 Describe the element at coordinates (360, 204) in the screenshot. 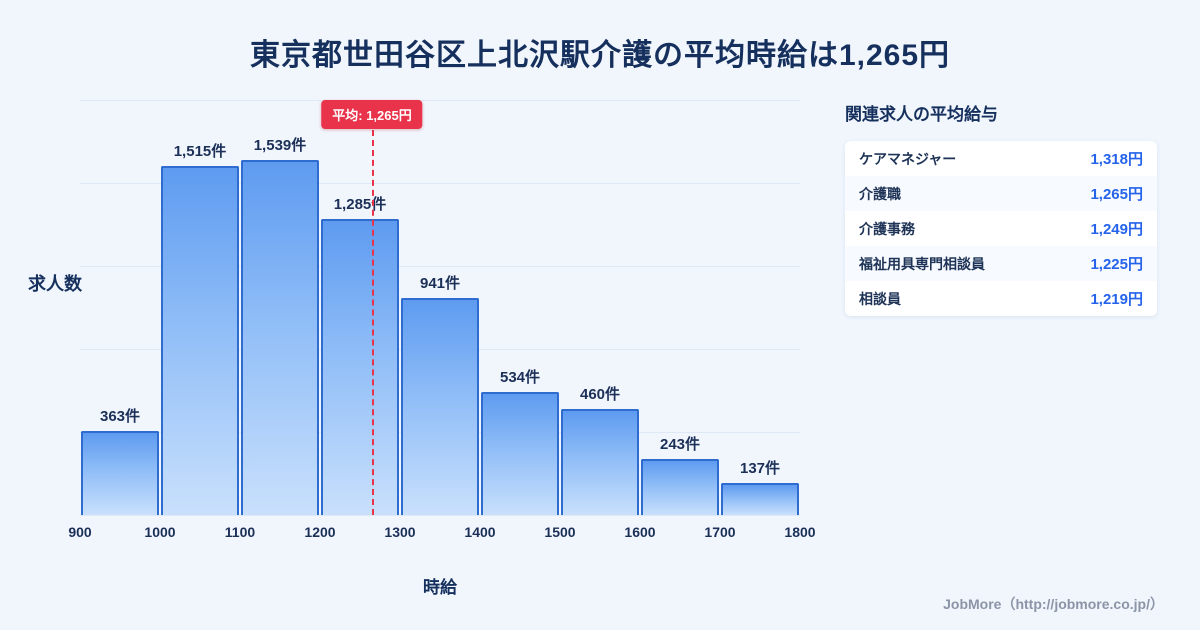

I see `bar-value-label: 1,285件` at that location.